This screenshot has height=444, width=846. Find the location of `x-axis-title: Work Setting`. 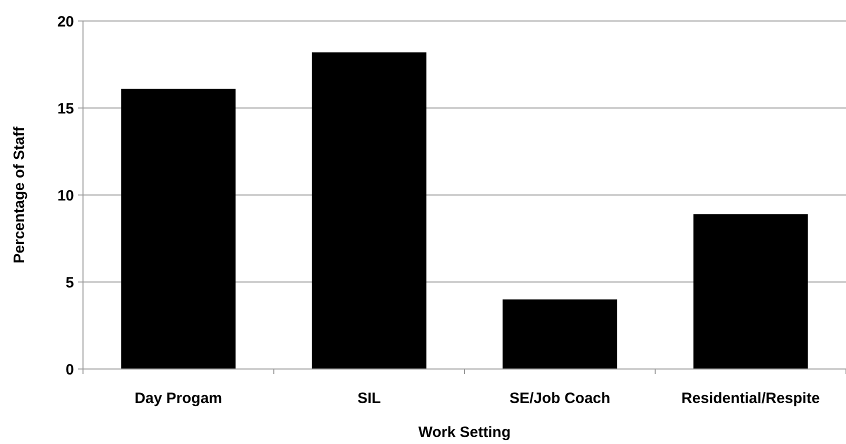

x-axis-title: Work Setting is located at coordinates (464, 432).